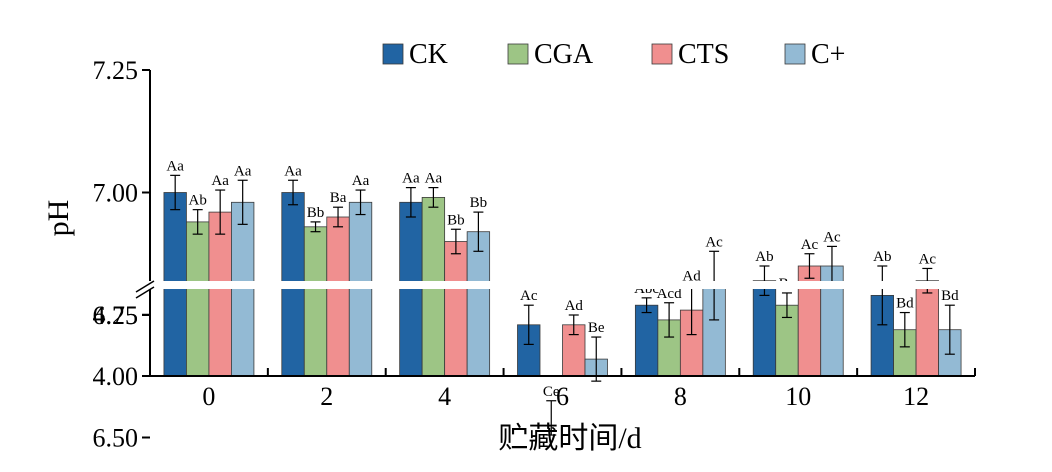  What do you see at coordinates (338, 198) in the screenshot?
I see `significance-label: Ba` at bounding box center [338, 198].